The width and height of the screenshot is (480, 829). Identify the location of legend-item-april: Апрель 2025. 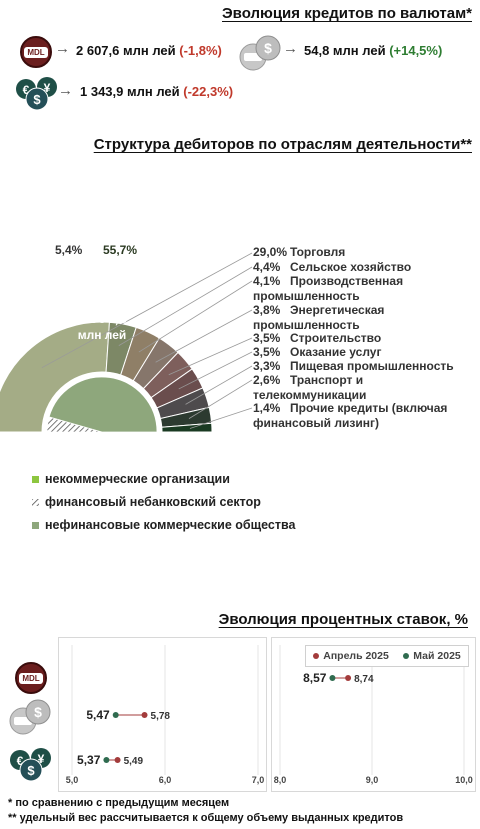
(351, 656).